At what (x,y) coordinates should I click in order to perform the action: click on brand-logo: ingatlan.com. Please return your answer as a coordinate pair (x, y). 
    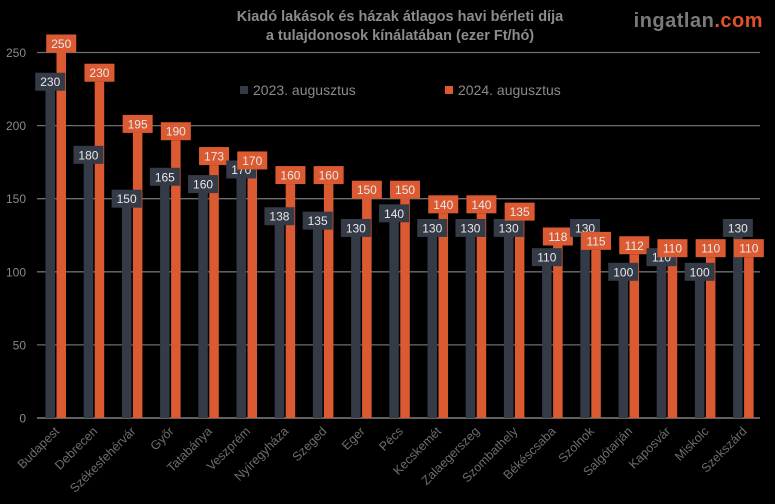
    Looking at the image, I should click on (698, 21).